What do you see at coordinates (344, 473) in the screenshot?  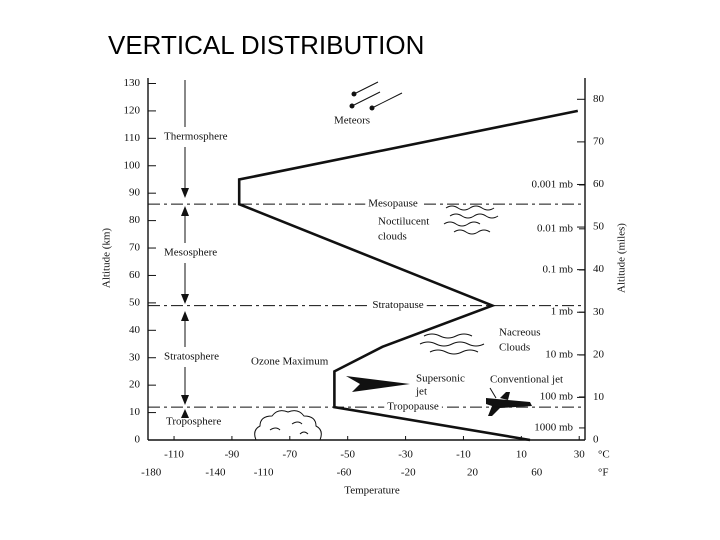 I see `x2-tick-label: -60` at bounding box center [344, 473].